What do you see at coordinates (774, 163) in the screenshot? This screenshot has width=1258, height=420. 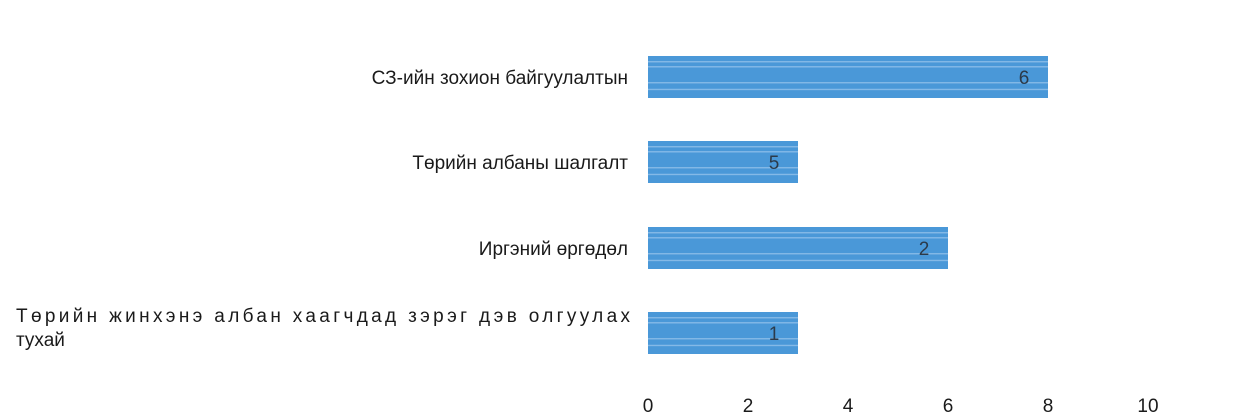 I see `data-label-2: 5` at bounding box center [774, 163].